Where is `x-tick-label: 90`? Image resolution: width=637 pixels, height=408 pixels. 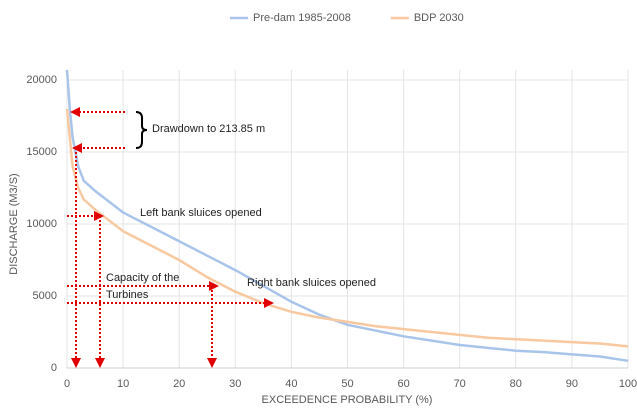
x-tick-label: 90 is located at coordinates (572, 384).